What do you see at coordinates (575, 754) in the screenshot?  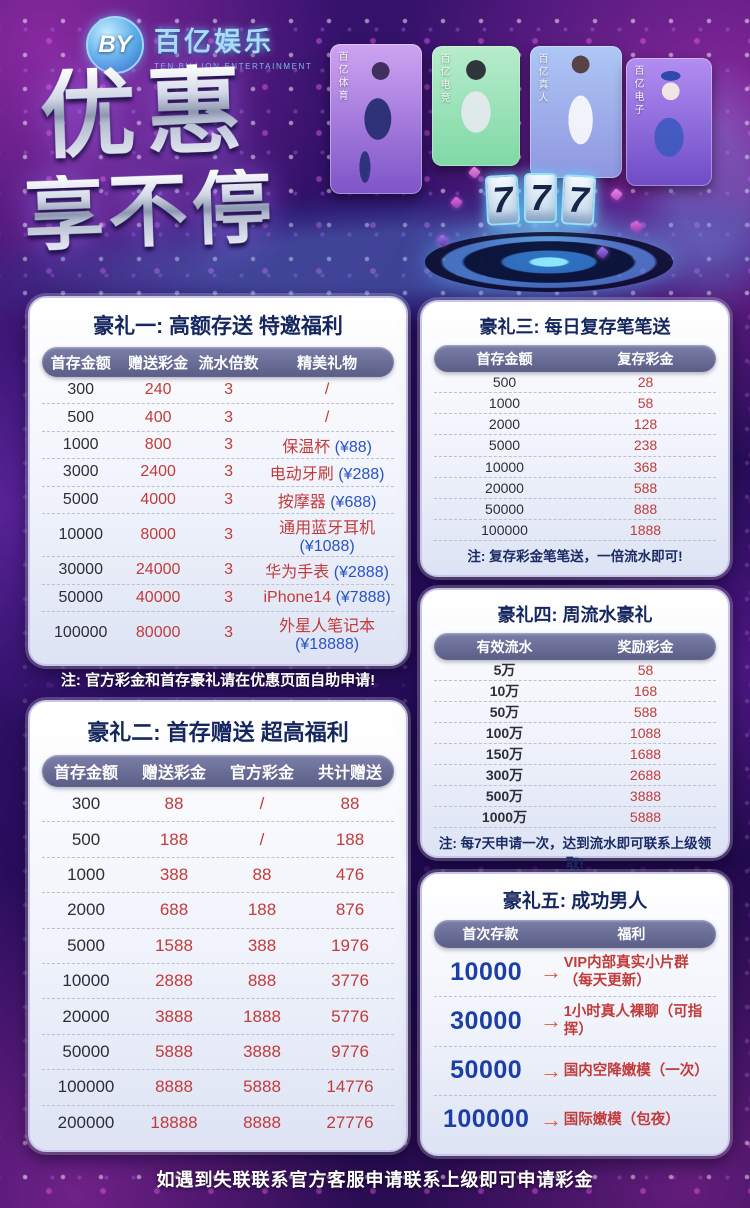 I see `table-row: 150万 1688` at bounding box center [575, 754].